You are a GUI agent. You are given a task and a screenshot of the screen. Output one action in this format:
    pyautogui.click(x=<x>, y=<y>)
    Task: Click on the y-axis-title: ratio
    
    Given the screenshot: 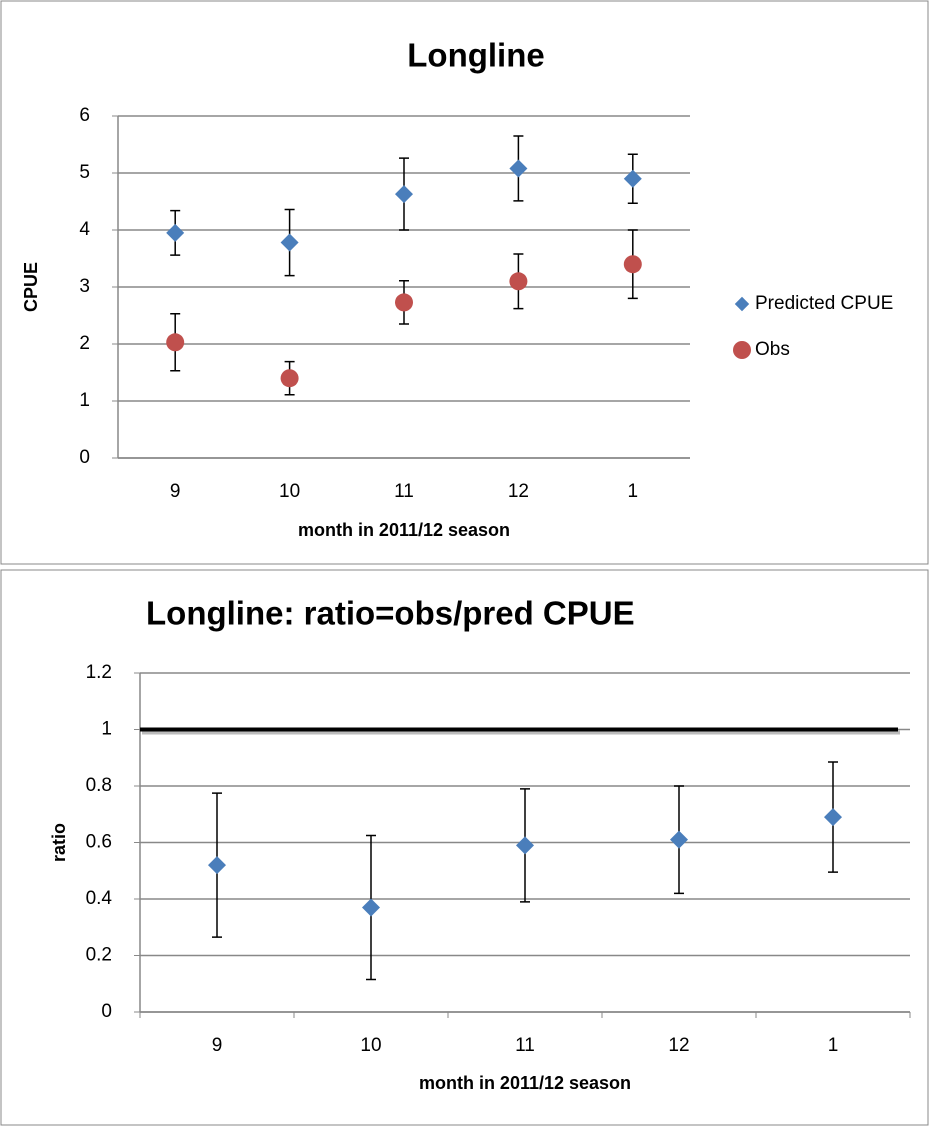 What is the action you would take?
    pyautogui.click(x=59, y=842)
    